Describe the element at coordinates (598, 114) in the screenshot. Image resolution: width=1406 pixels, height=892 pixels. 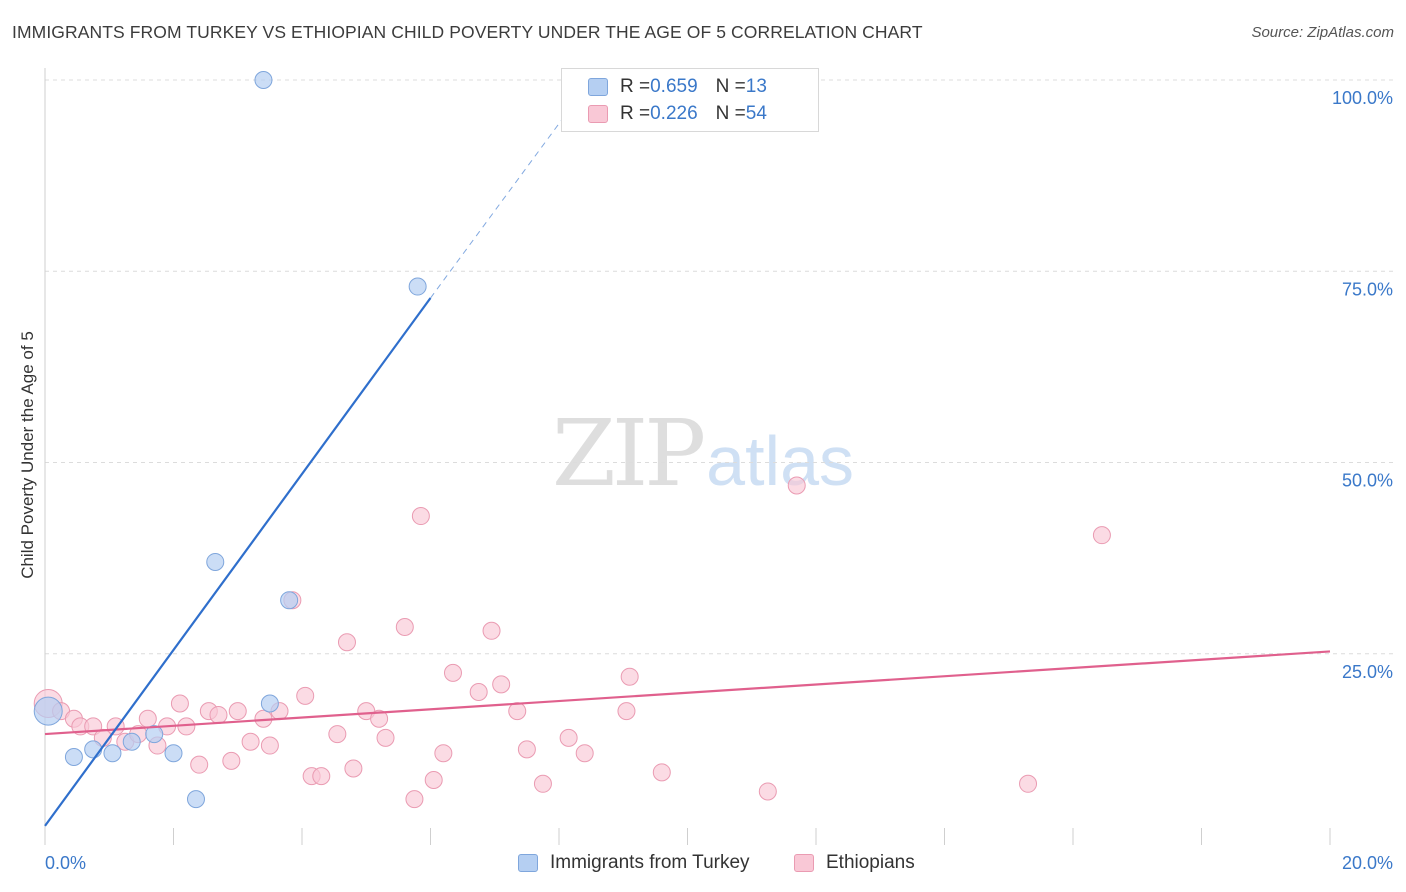
I see `legend-swatch-ethiopians` at that location.